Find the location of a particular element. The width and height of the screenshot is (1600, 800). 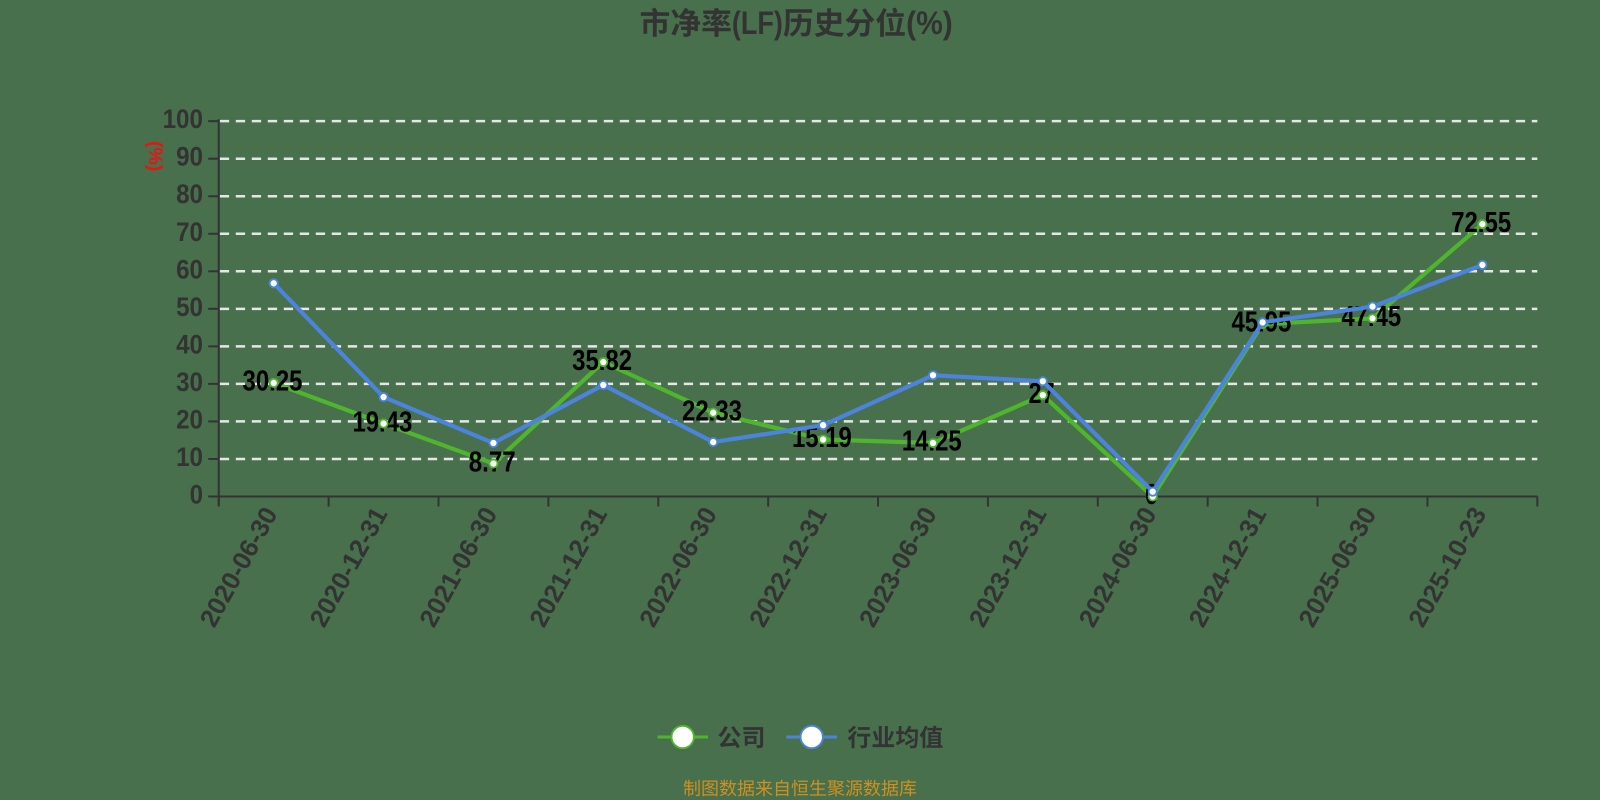

svg-text: 70 is located at coordinates (189, 232).